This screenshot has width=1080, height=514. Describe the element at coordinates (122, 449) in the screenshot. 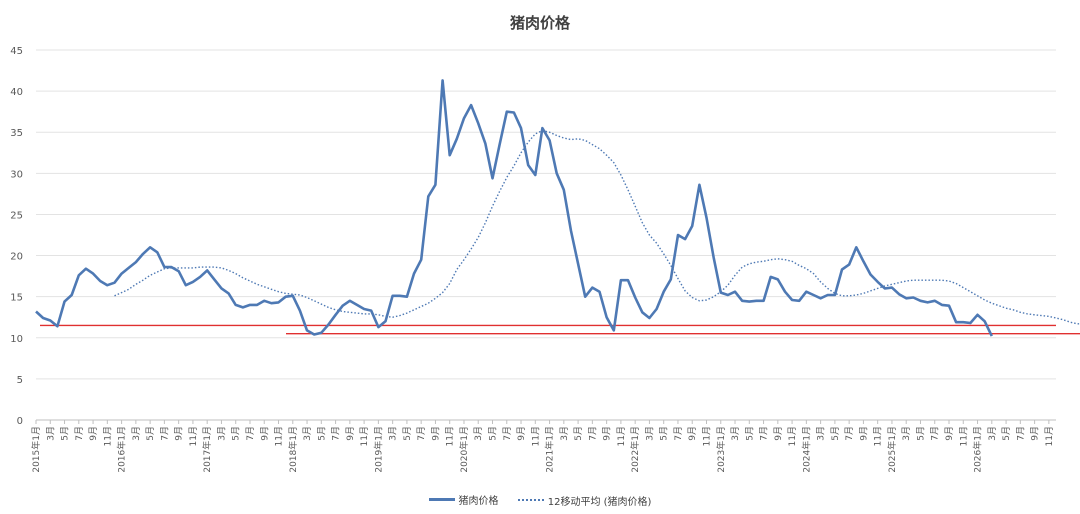

I see `x-tick-label: 2016年1月` at that location.